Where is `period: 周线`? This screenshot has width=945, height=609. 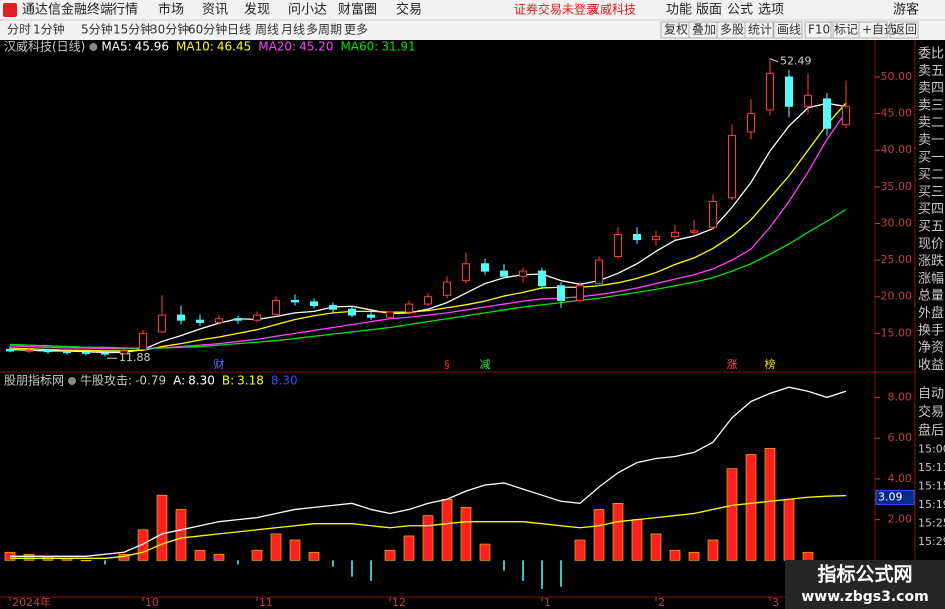
period: 周线 is located at coordinates (267, 30).